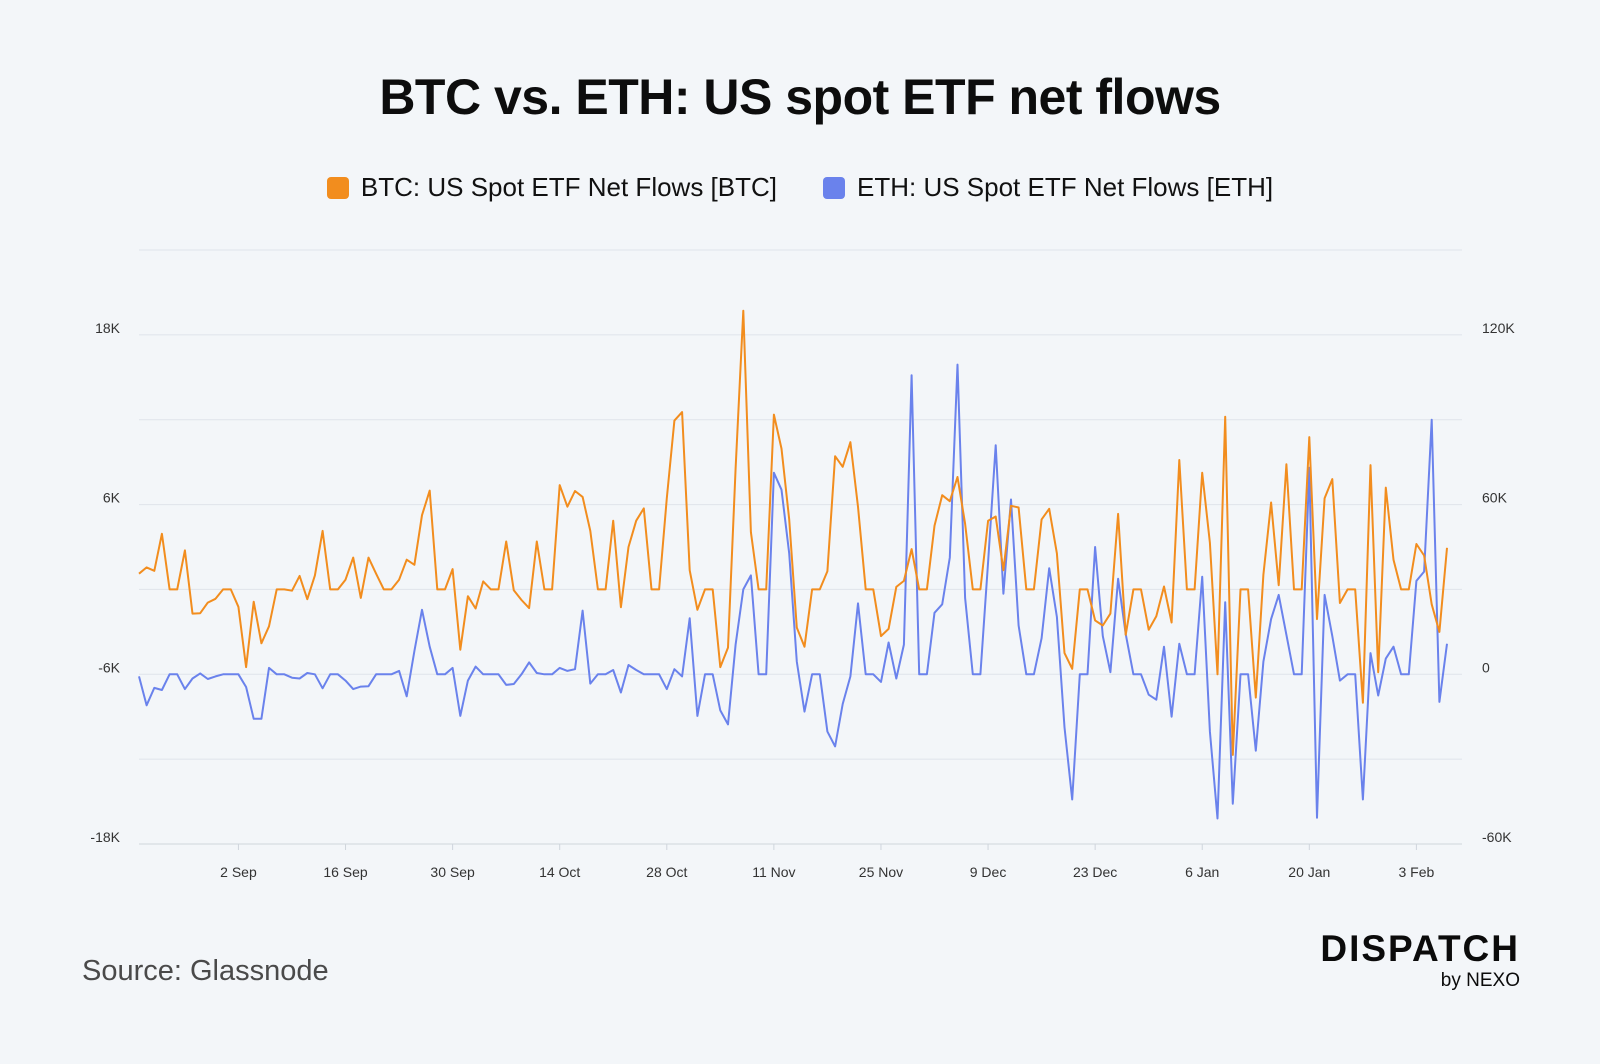 The width and height of the screenshot is (1600, 1064). What do you see at coordinates (1065, 187) in the screenshot?
I see `legend-label-eth: ETH: US Spot ETF Net Flows [ETH]` at bounding box center [1065, 187].